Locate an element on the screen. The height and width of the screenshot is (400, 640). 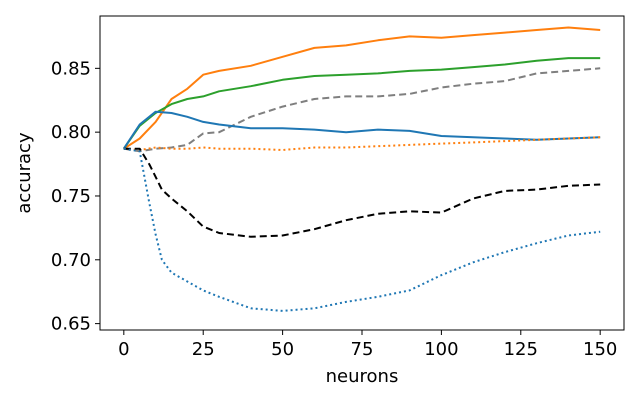
x-axis-label: neurons is located at coordinates (362, 376).